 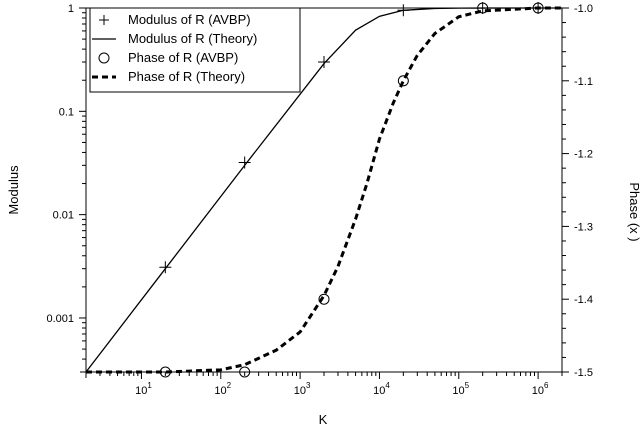 I want to click on legend-label: Modulus of R (AVBP), so click(x=189, y=19).